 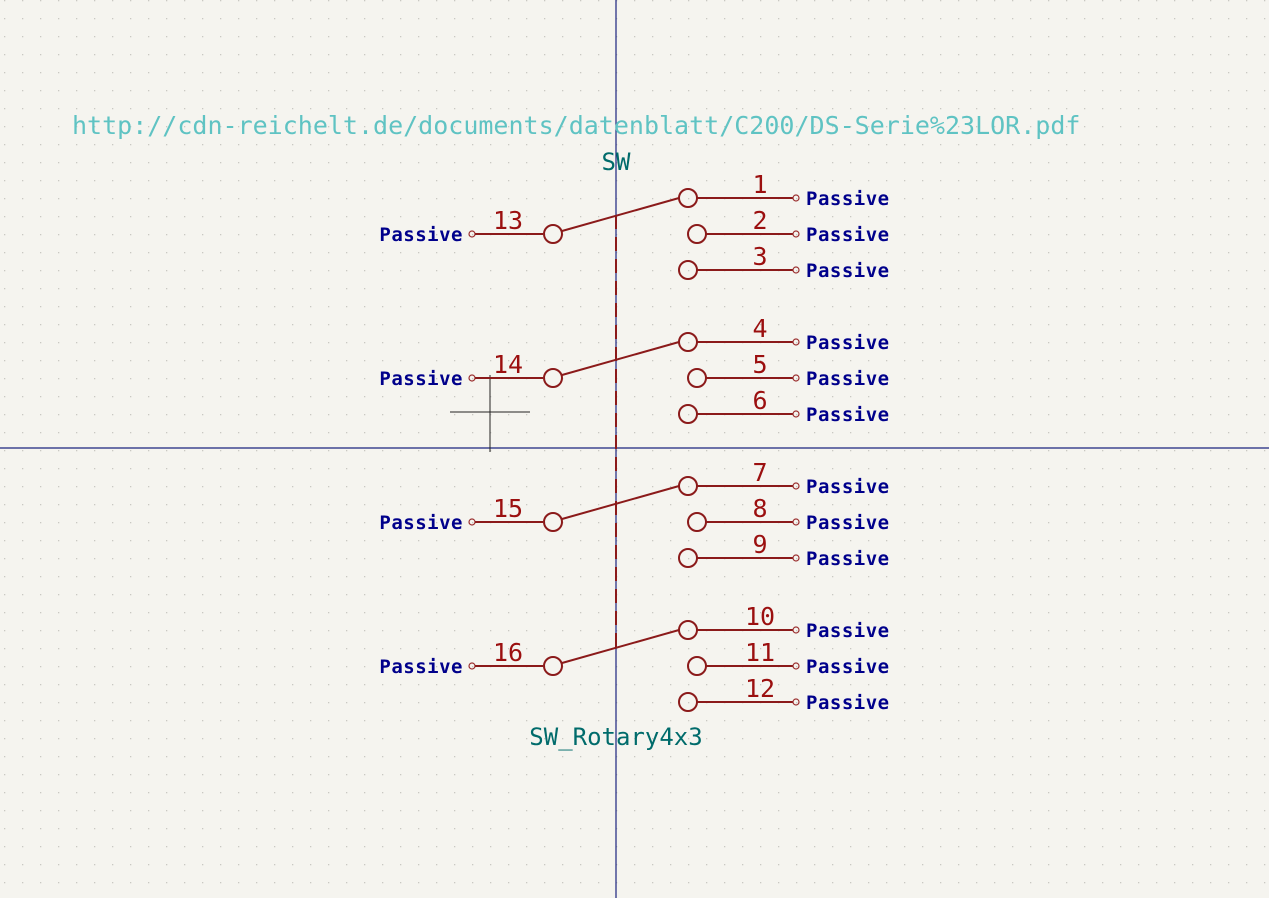 What do you see at coordinates (759, 220) in the screenshot?
I see `pin-number: 2` at bounding box center [759, 220].